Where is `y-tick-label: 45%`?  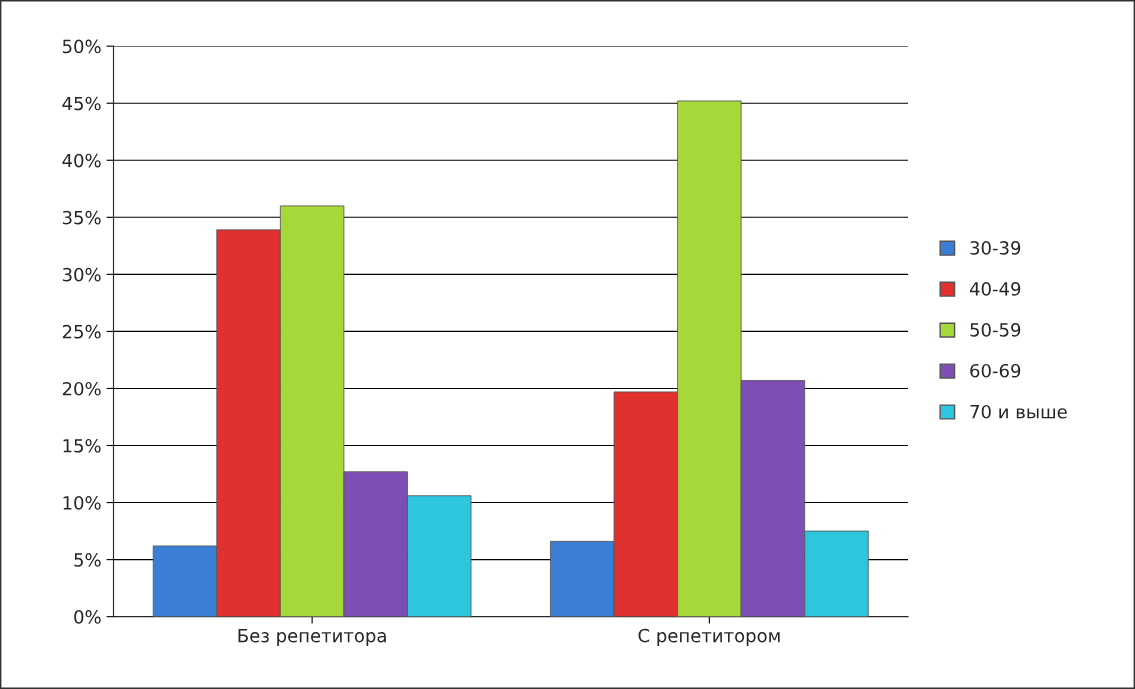 y-tick-label: 45% is located at coordinates (81, 103).